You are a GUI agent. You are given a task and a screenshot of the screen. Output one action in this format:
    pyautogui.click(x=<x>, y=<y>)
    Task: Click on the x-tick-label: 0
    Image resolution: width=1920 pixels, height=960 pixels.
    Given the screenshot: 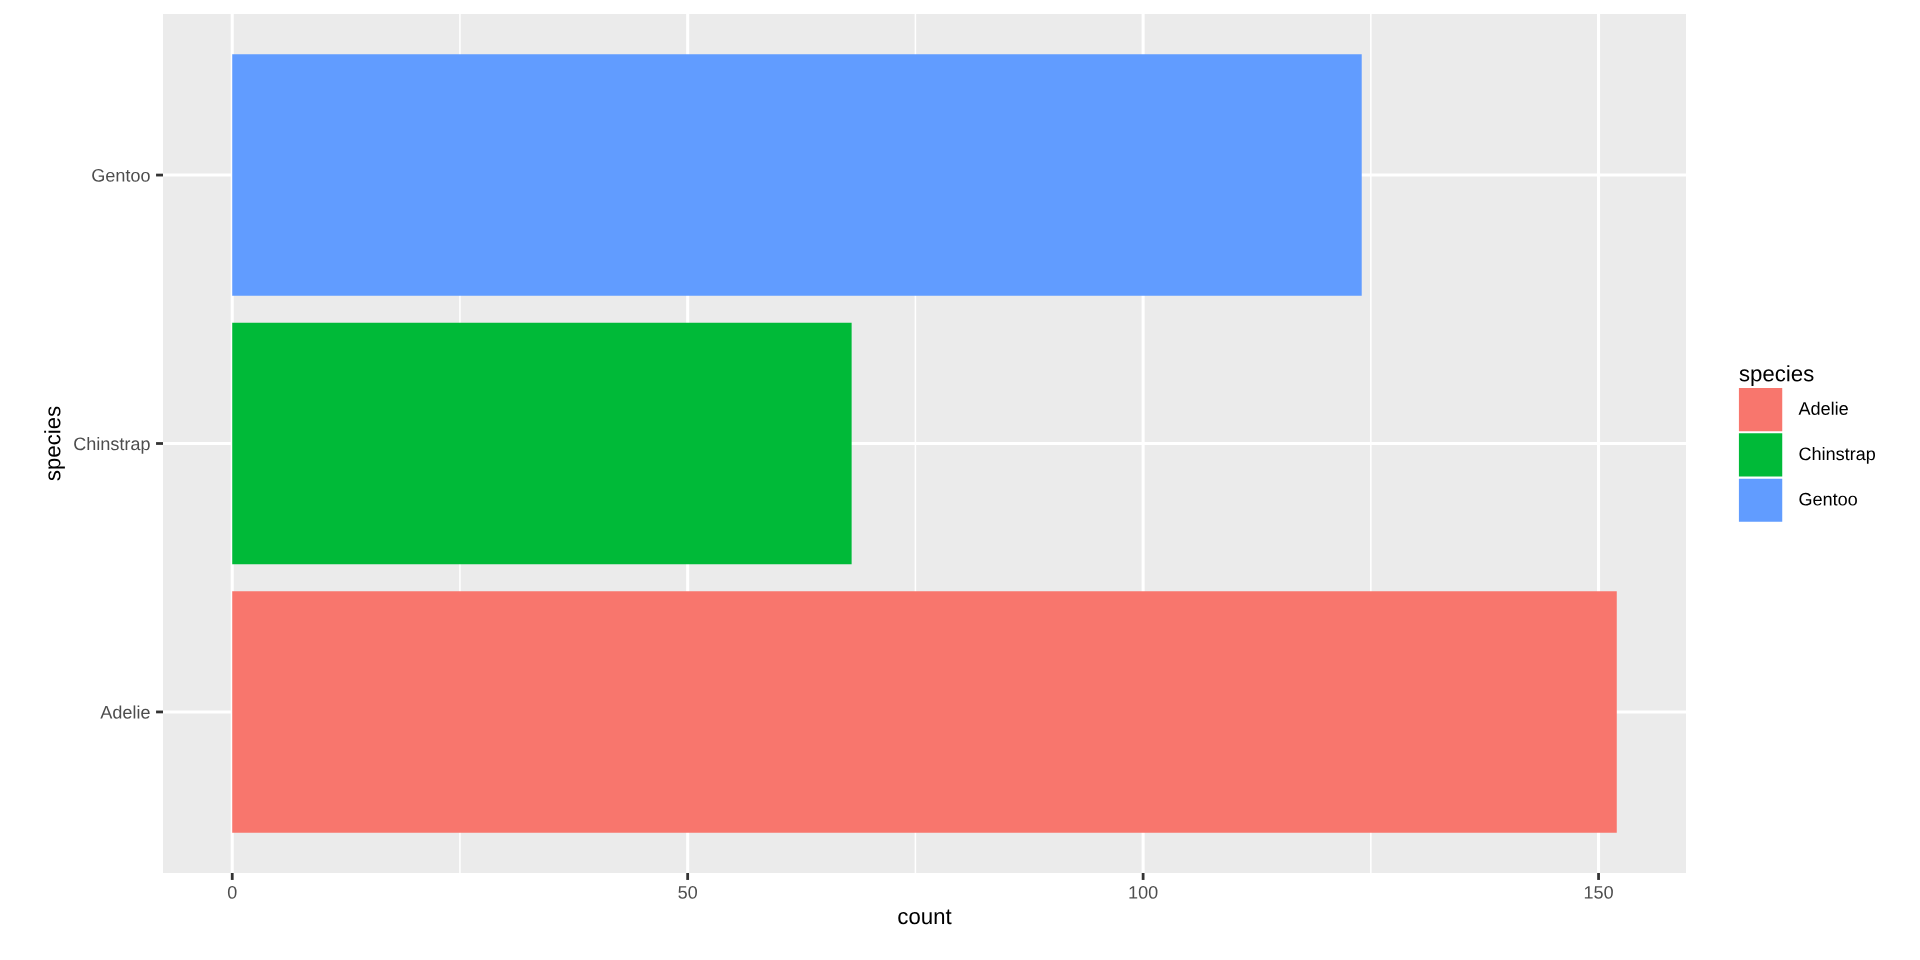 What is the action you would take?
    pyautogui.click(x=232, y=892)
    